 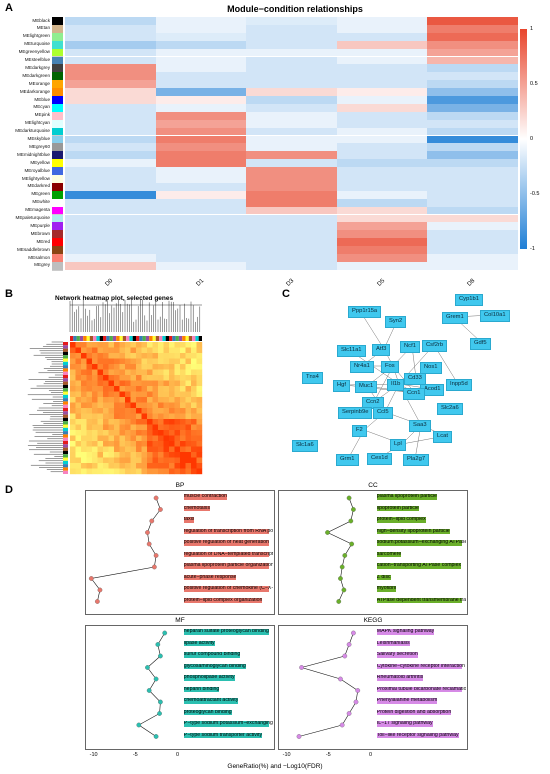 What do you see at coordinates (362, 367) in the screenshot?
I see `gene-node-nr4a1: Nr4a1` at bounding box center [362, 367].